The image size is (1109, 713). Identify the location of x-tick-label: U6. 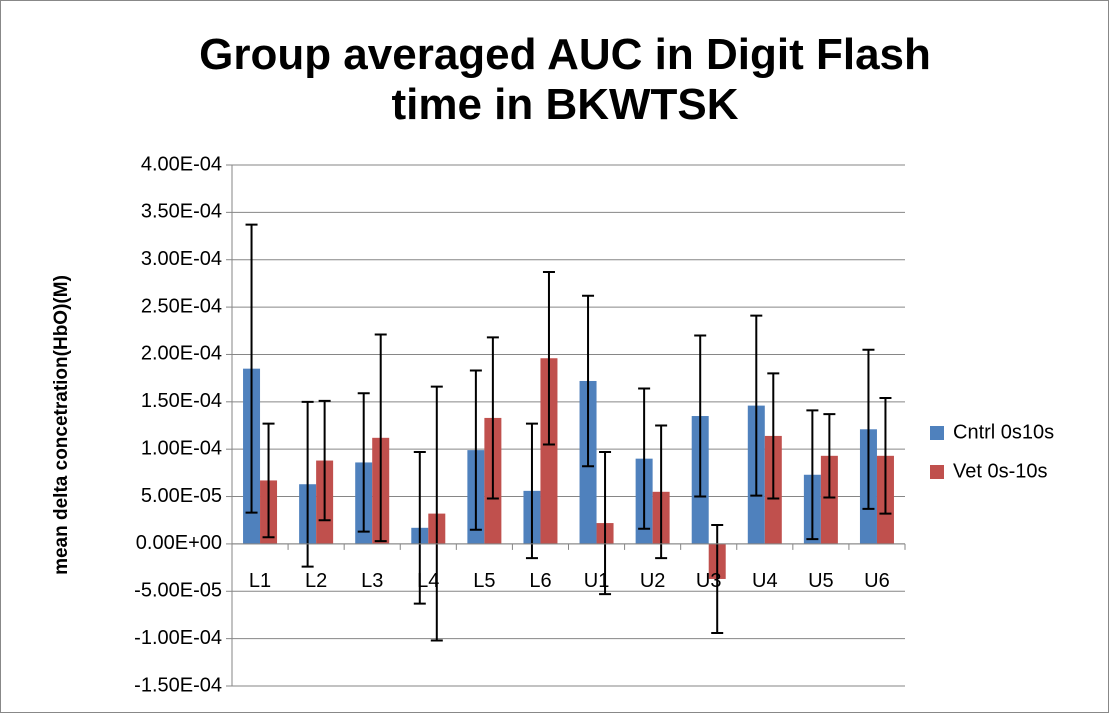
(877, 581).